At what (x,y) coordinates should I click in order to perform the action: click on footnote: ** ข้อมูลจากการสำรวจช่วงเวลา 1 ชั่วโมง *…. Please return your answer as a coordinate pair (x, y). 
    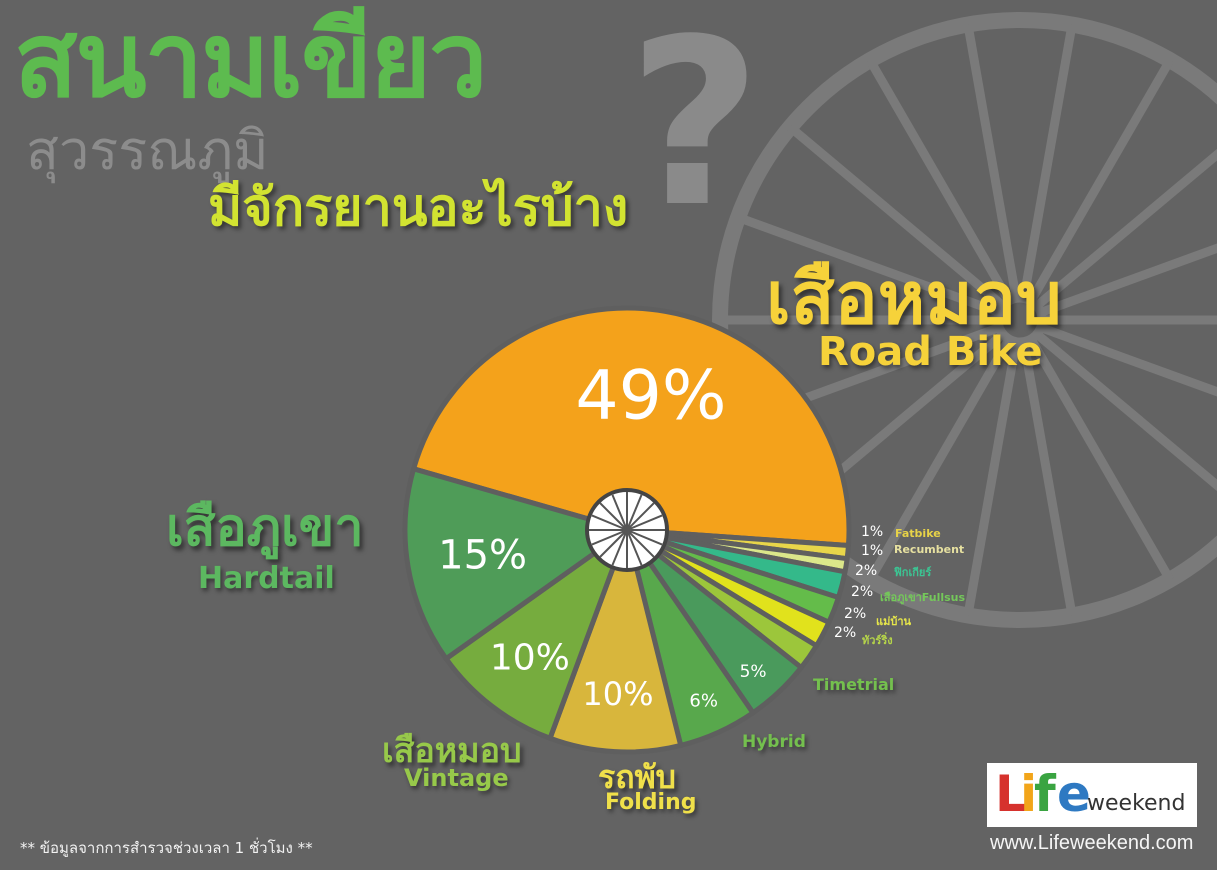
    Looking at the image, I should click on (166, 848).